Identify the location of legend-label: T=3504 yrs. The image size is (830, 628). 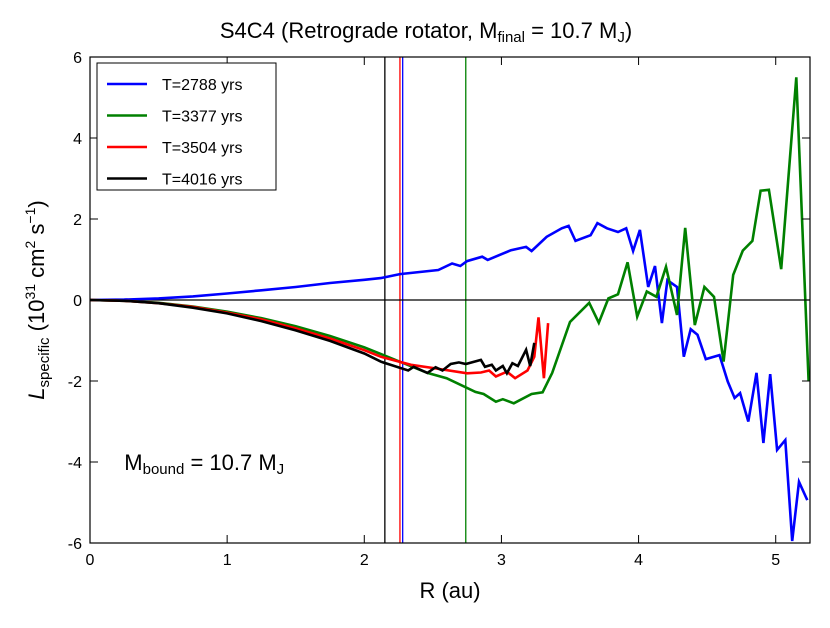
(202, 148).